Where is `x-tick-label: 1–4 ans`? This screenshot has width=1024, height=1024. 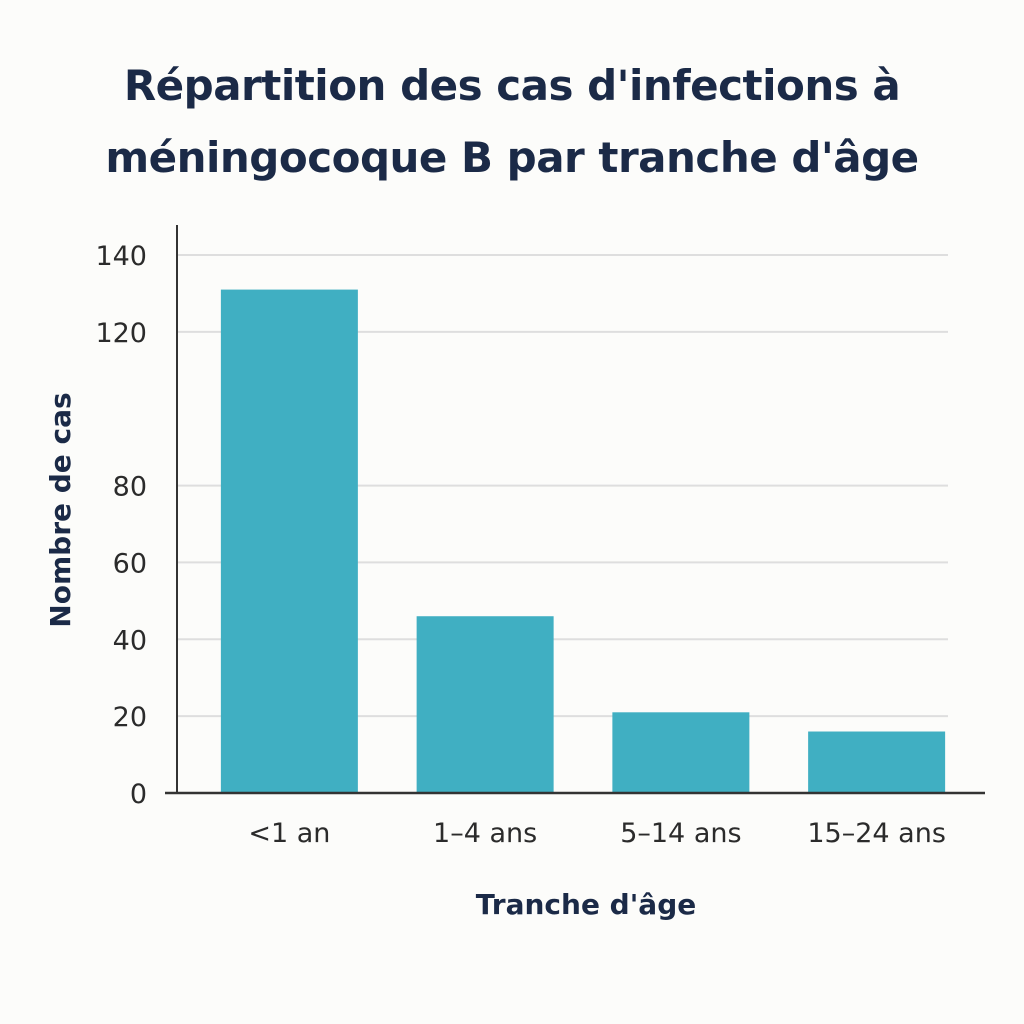 x-tick-label: 1–4 ans is located at coordinates (485, 833).